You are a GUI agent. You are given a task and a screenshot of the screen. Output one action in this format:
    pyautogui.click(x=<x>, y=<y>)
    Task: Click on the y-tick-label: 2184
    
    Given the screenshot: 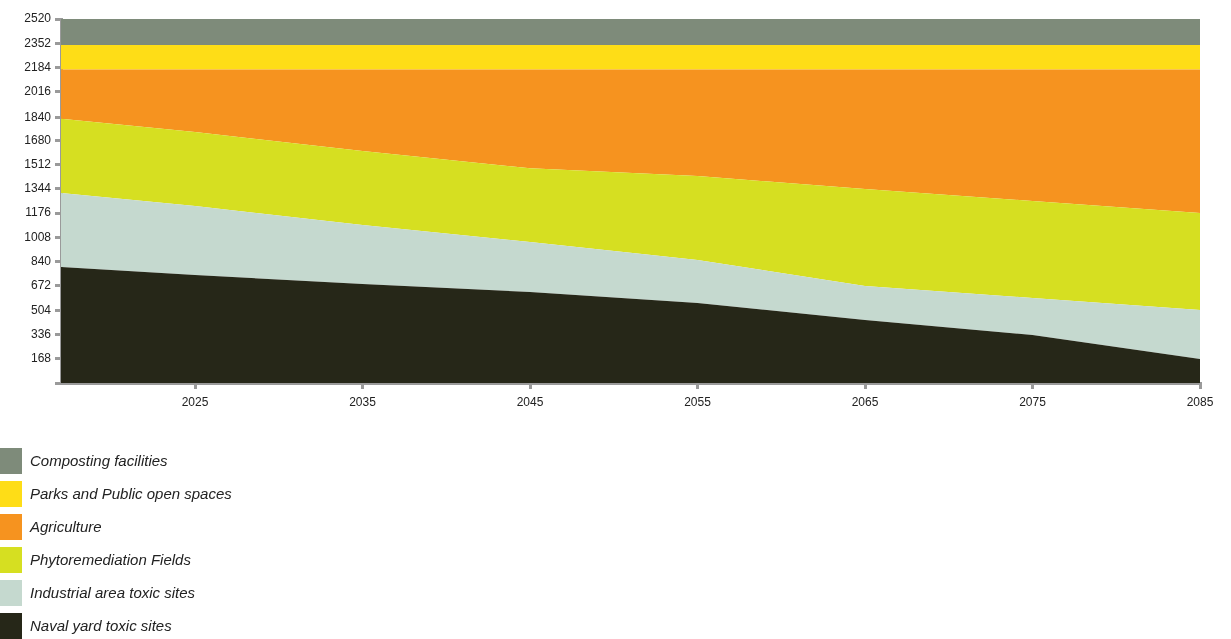 What is the action you would take?
    pyautogui.click(x=38, y=66)
    